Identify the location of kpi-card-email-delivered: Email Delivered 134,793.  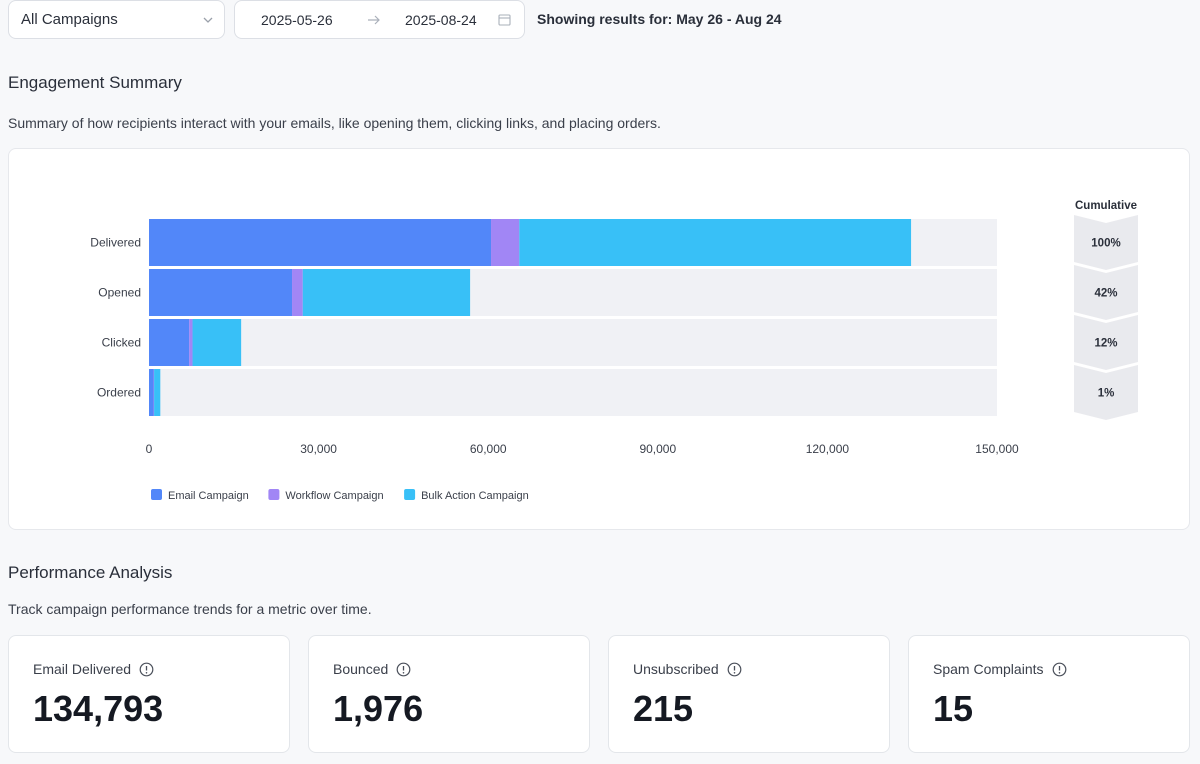
(149, 694).